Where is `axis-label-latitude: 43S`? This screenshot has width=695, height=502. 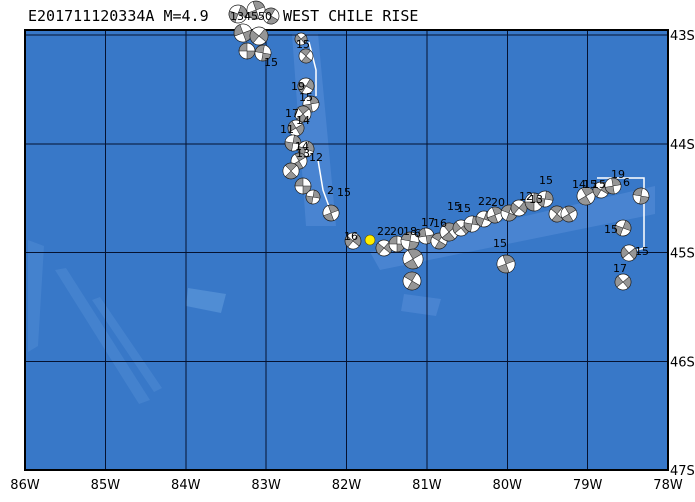 axis-label-latitude: 43S is located at coordinates (682, 36).